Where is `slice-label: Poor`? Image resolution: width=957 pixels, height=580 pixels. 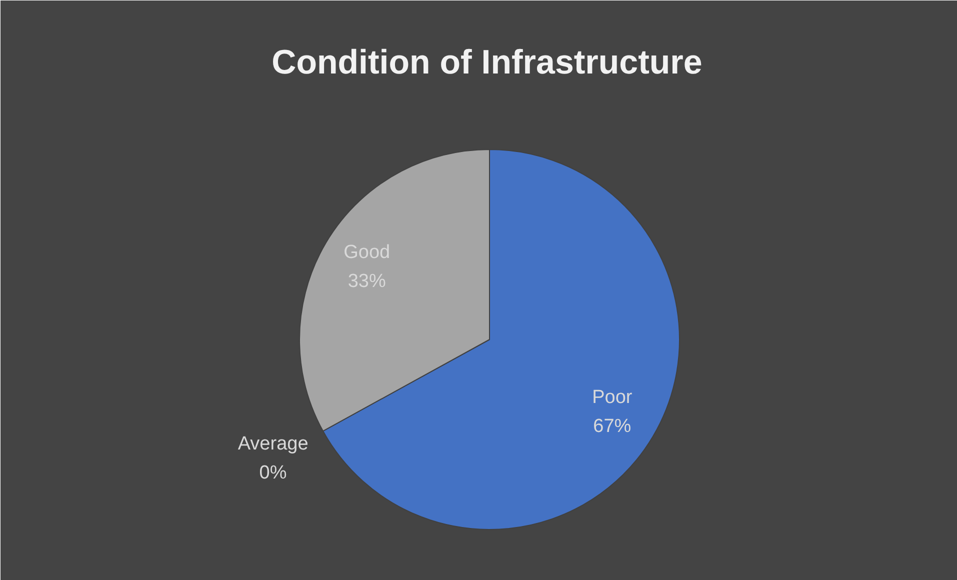
slice-label: Poor is located at coordinates (612, 397).